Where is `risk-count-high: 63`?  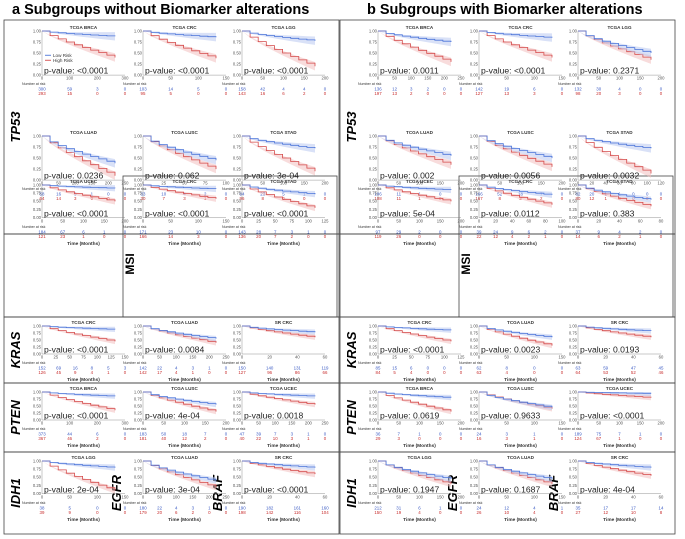 risk-count-high: 63 is located at coordinates (479, 372).